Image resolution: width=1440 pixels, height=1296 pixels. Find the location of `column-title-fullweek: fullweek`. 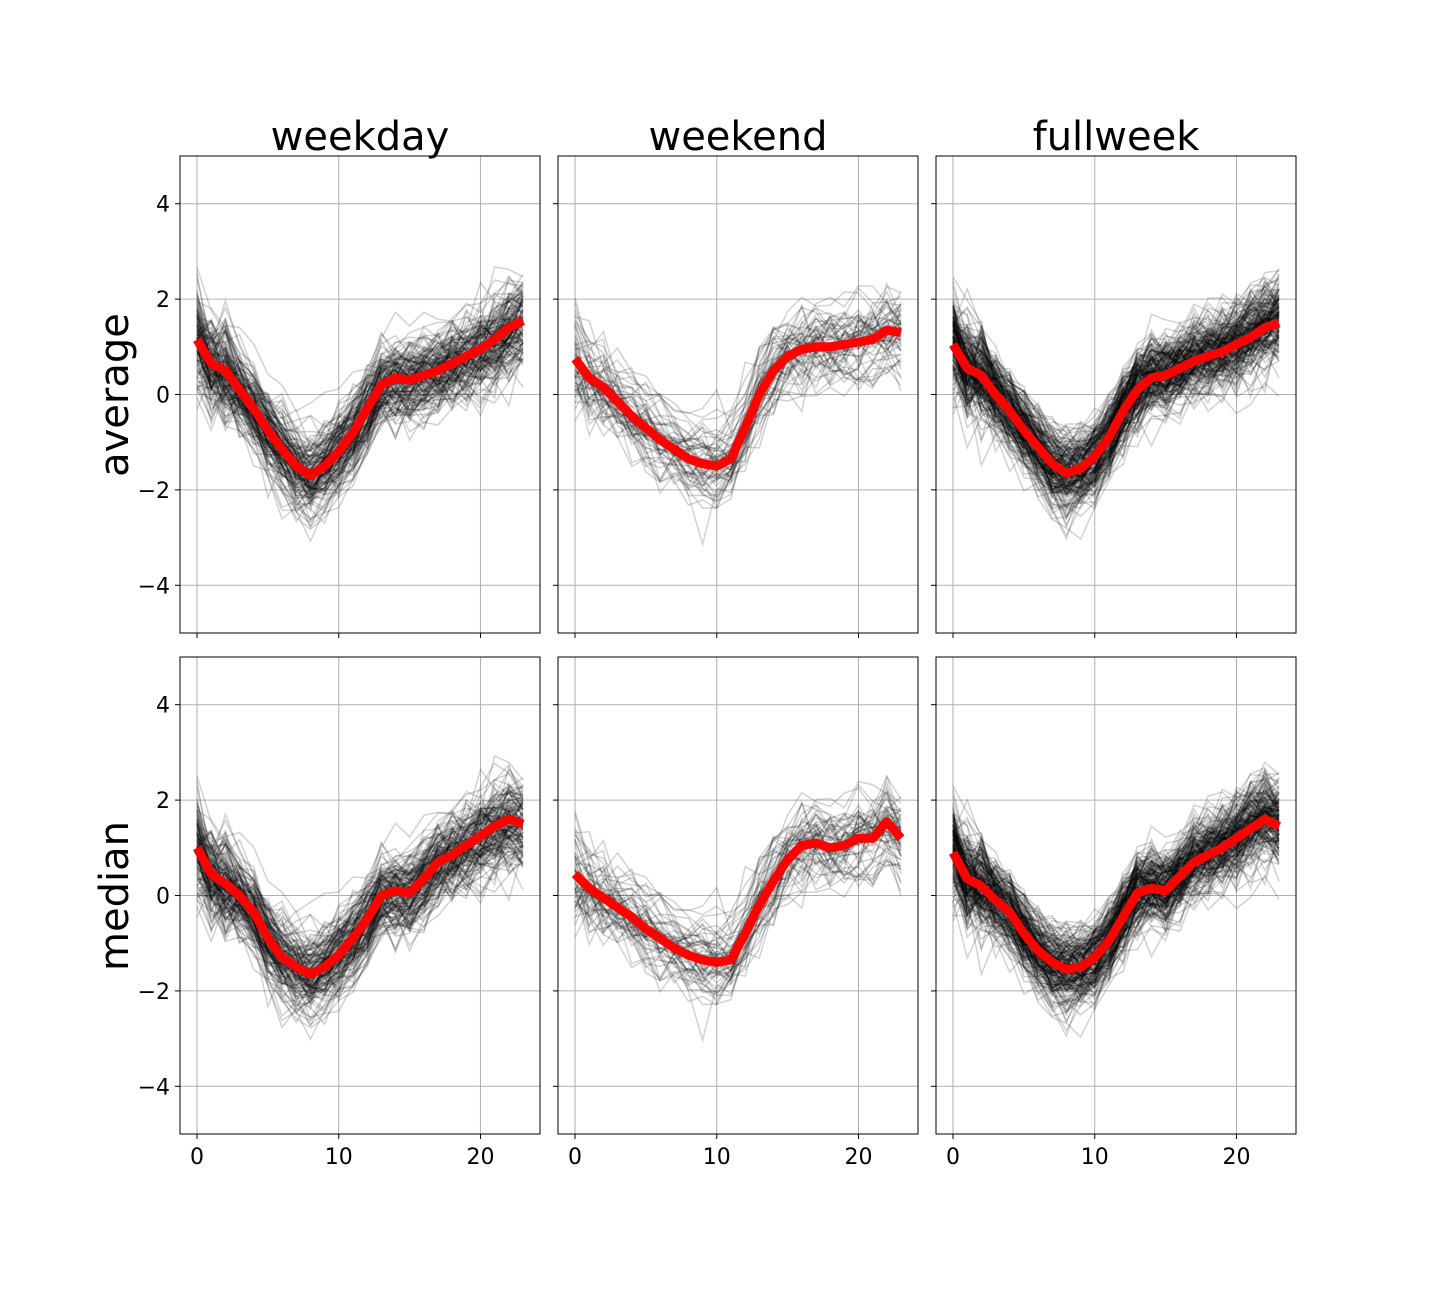

column-title-fullweek: fullweek is located at coordinates (1117, 137).